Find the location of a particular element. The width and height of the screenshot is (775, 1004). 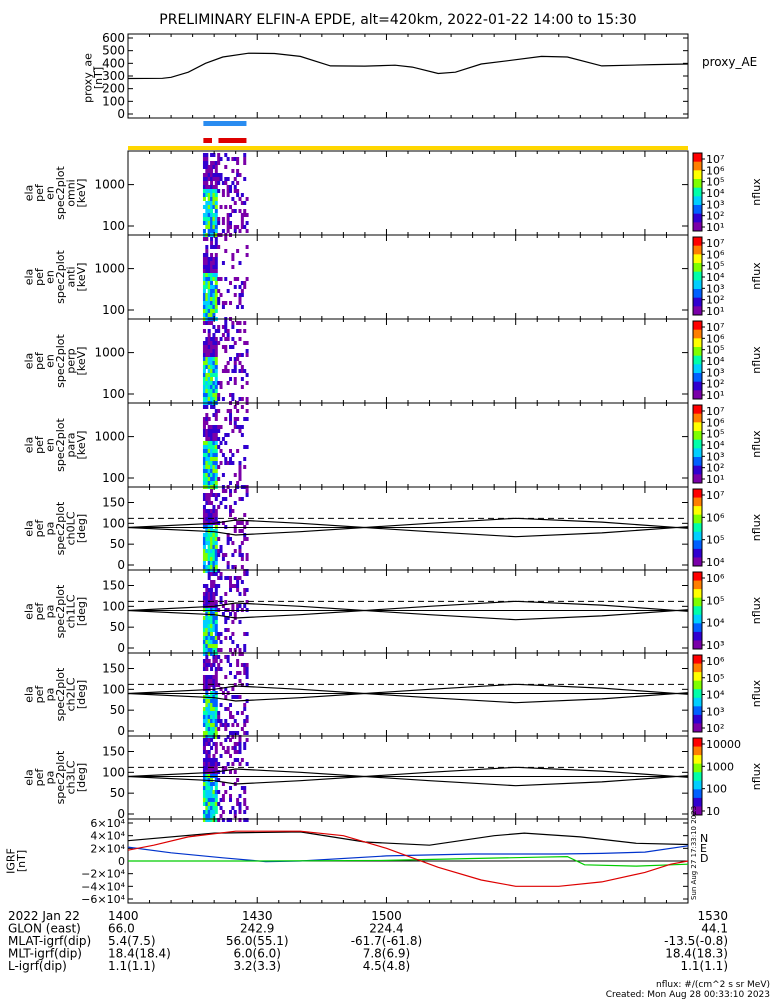

pitch-colorbar-tick-label: 10⁴ is located at coordinates (715, 623).